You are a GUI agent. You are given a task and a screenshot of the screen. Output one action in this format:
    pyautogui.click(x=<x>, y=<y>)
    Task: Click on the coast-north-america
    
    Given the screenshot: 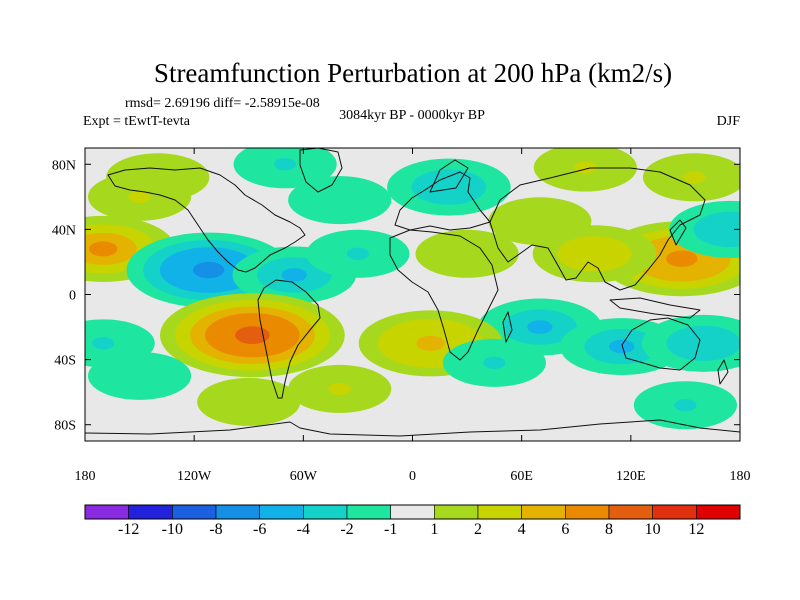 What is the action you would take?
    pyautogui.click(x=206, y=220)
    